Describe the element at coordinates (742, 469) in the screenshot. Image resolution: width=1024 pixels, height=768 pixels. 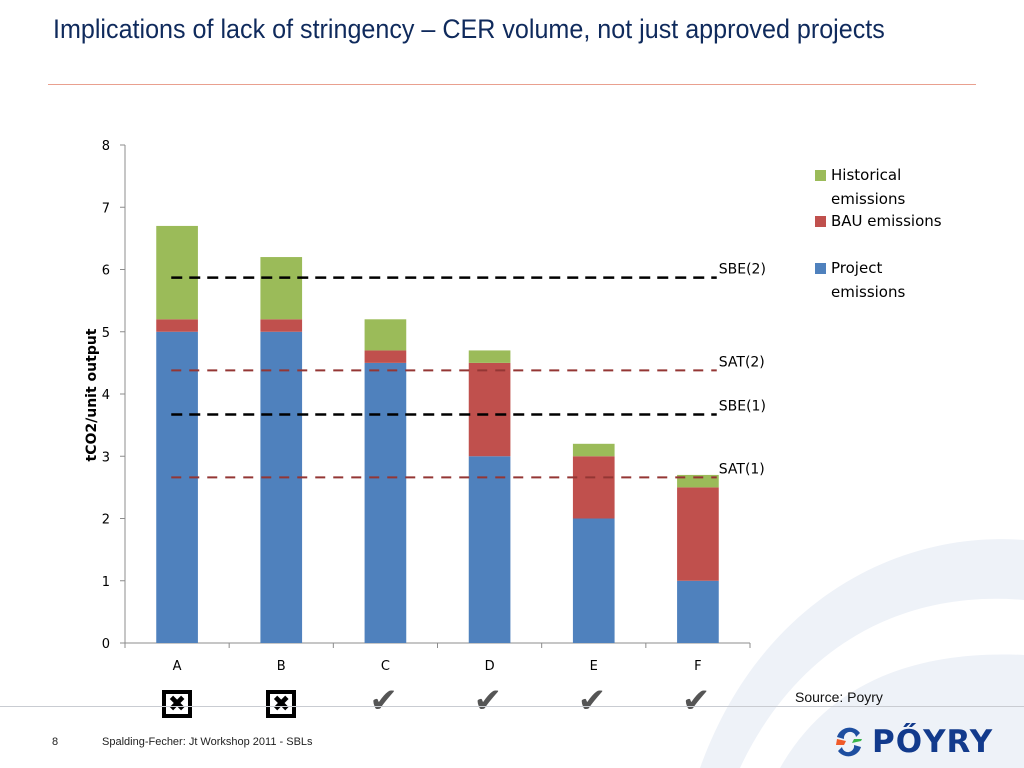
I see `ref-label-sat1: SAT(1)` at that location.